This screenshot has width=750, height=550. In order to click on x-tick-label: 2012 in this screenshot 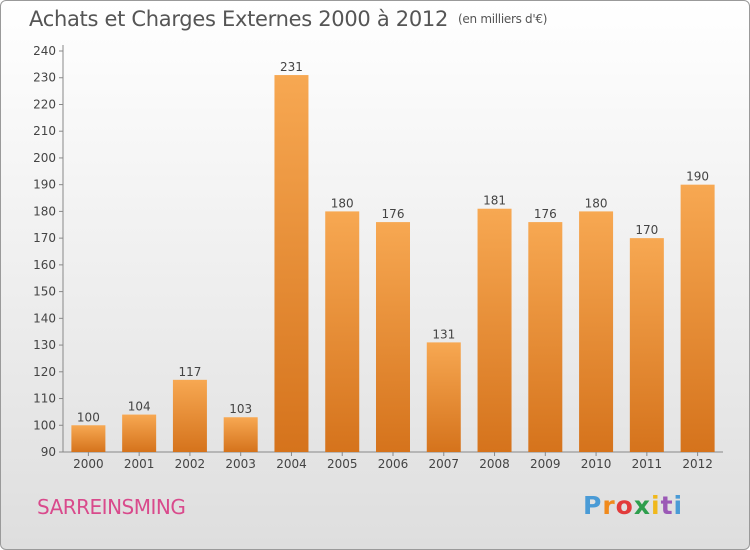, I will do `click(697, 464)`.